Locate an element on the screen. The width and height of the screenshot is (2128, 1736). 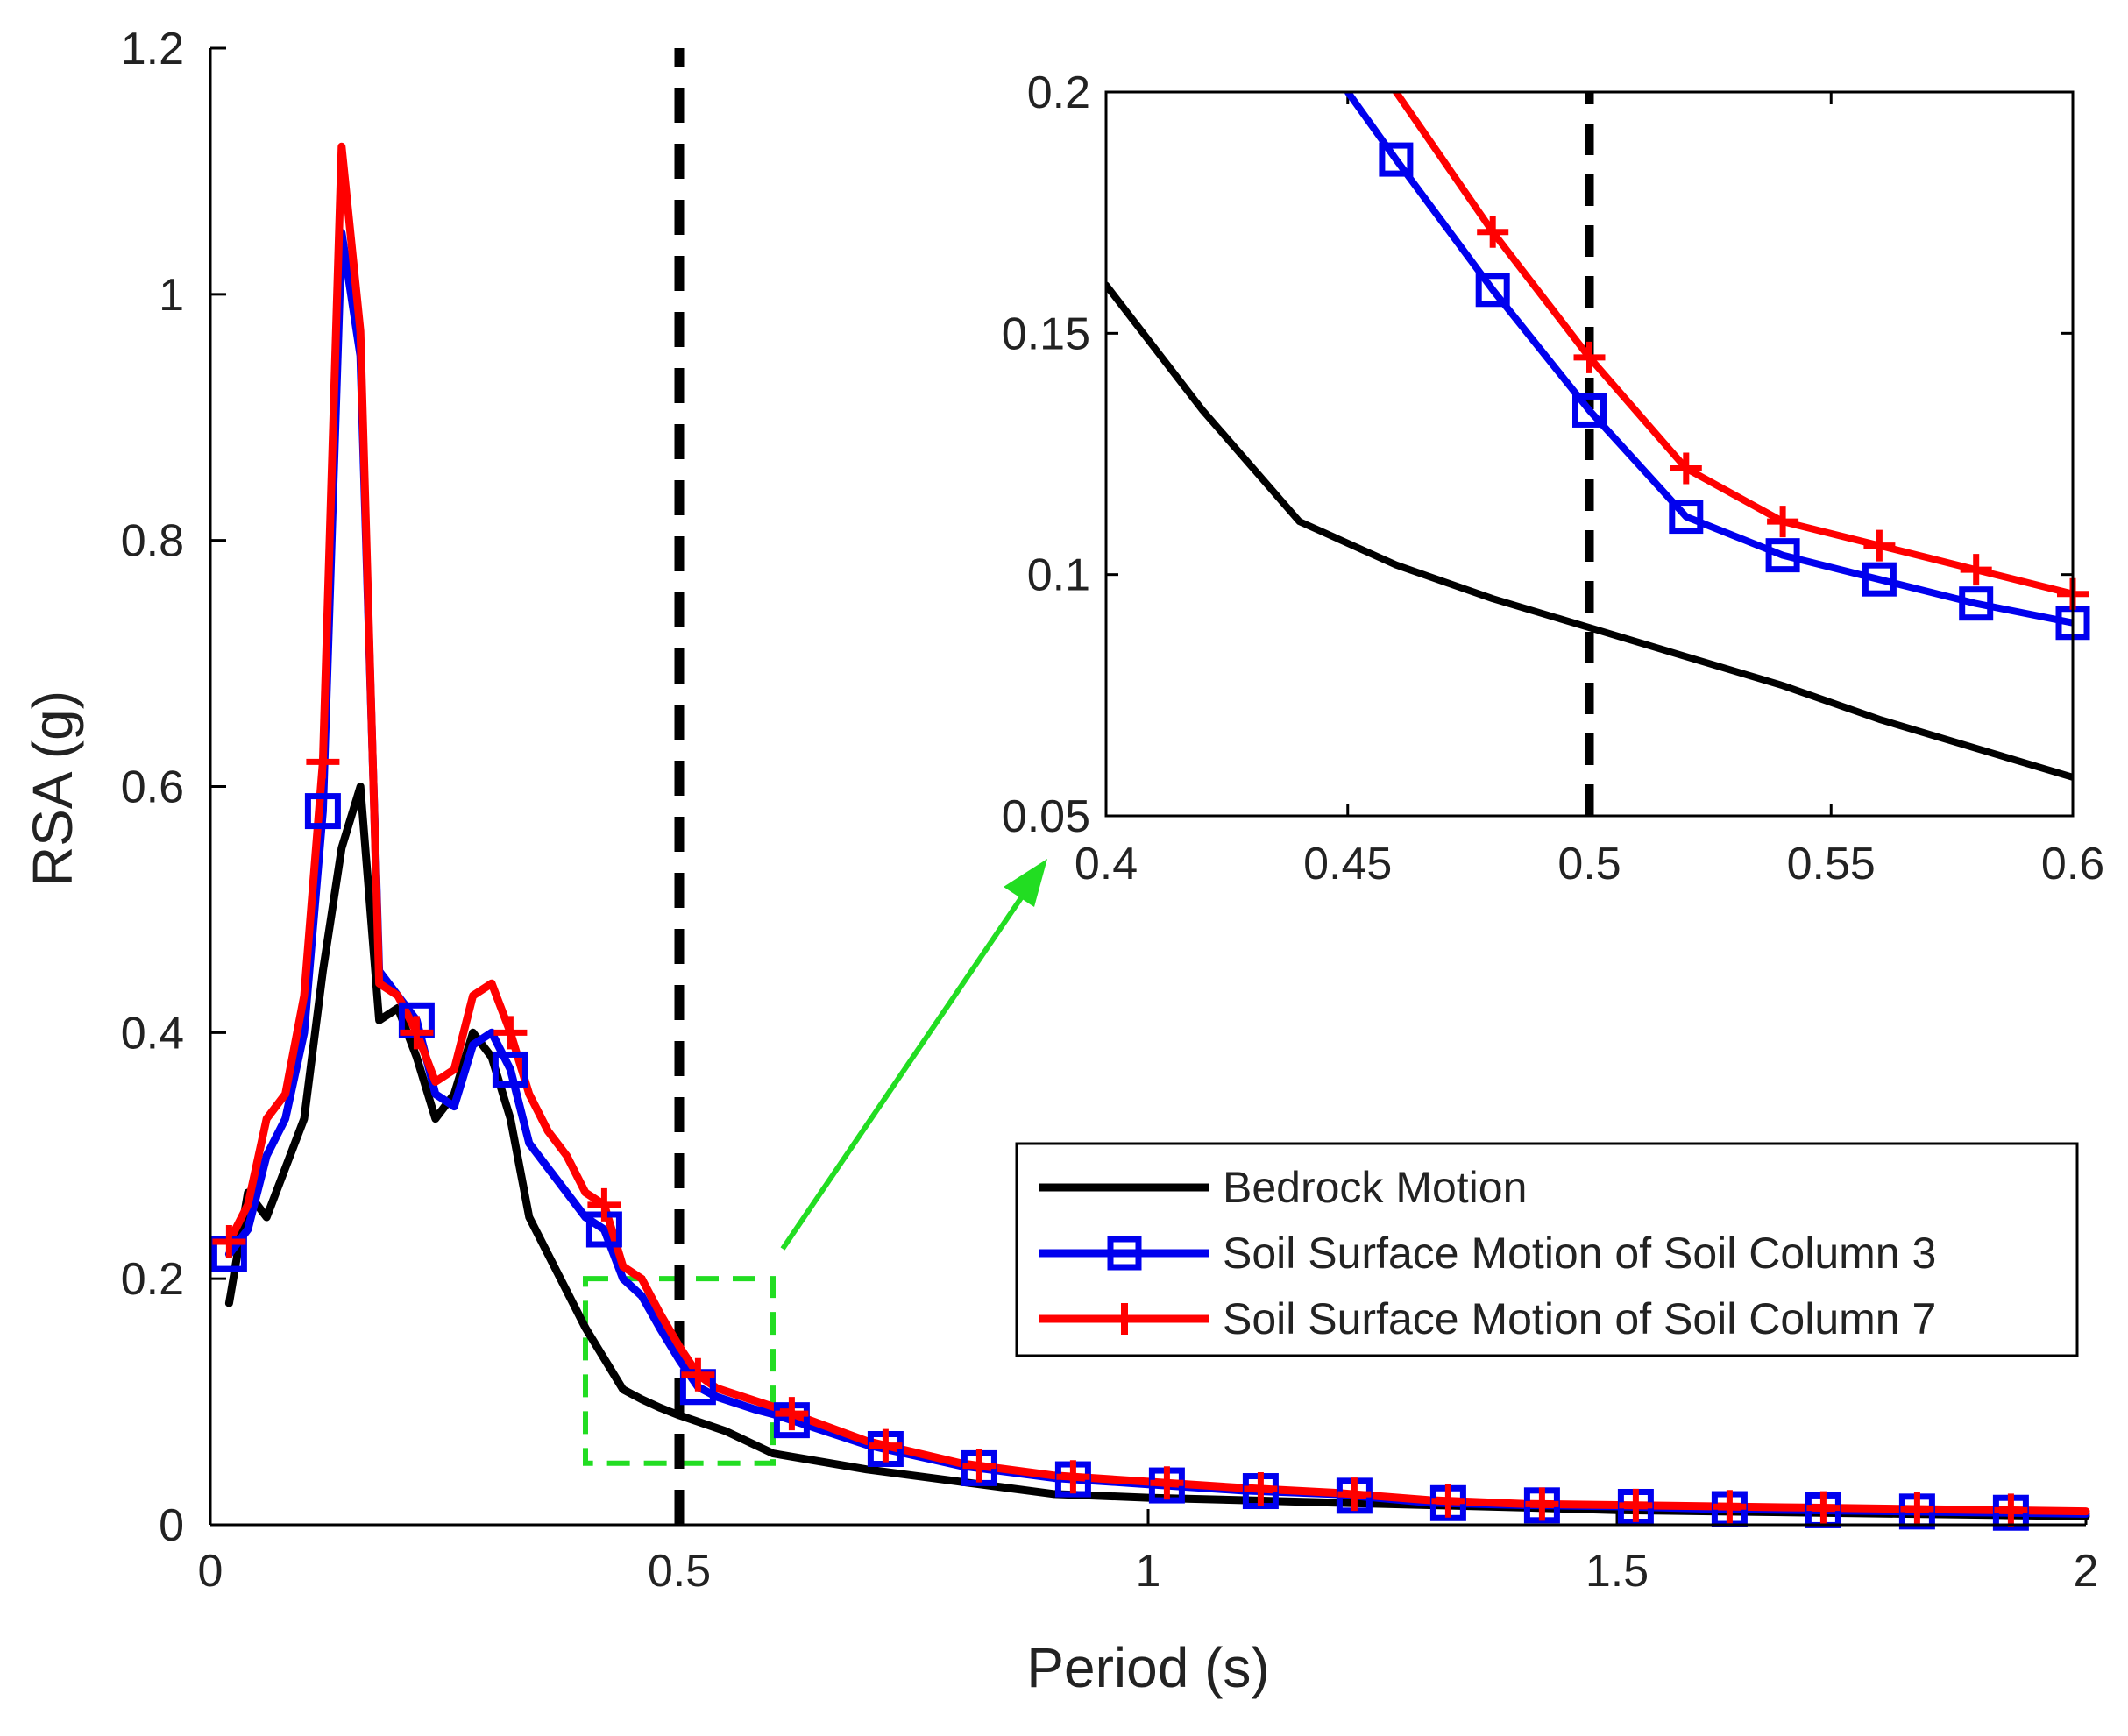
main-x-tick-label: 2 is located at coordinates (2086, 1571).